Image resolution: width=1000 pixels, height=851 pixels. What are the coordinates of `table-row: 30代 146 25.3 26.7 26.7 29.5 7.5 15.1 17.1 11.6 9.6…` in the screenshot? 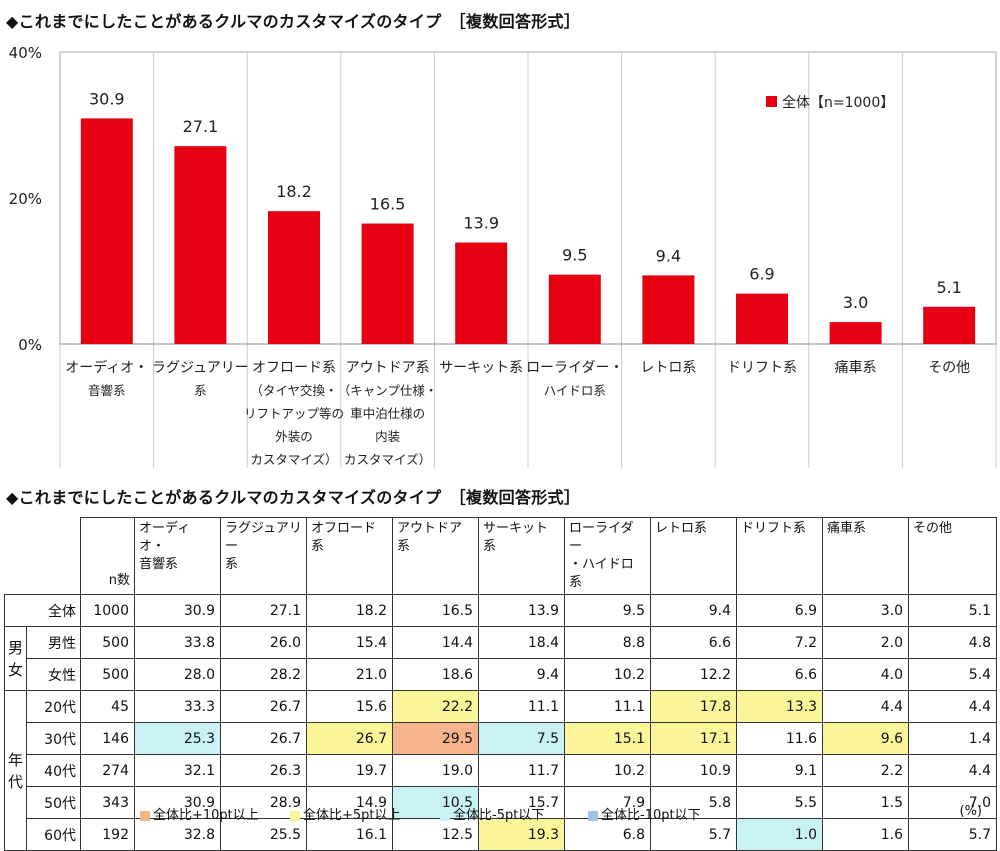 It's located at (501, 738).